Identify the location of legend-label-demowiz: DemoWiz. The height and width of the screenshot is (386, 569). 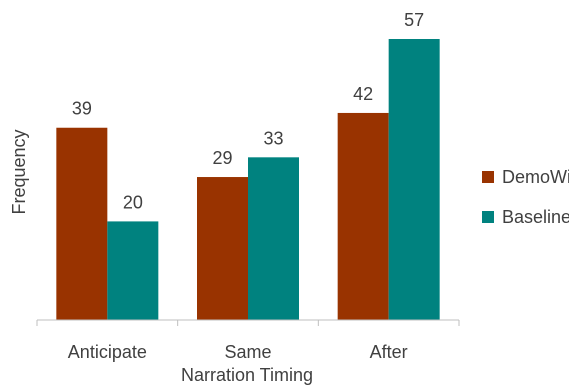
(535, 176).